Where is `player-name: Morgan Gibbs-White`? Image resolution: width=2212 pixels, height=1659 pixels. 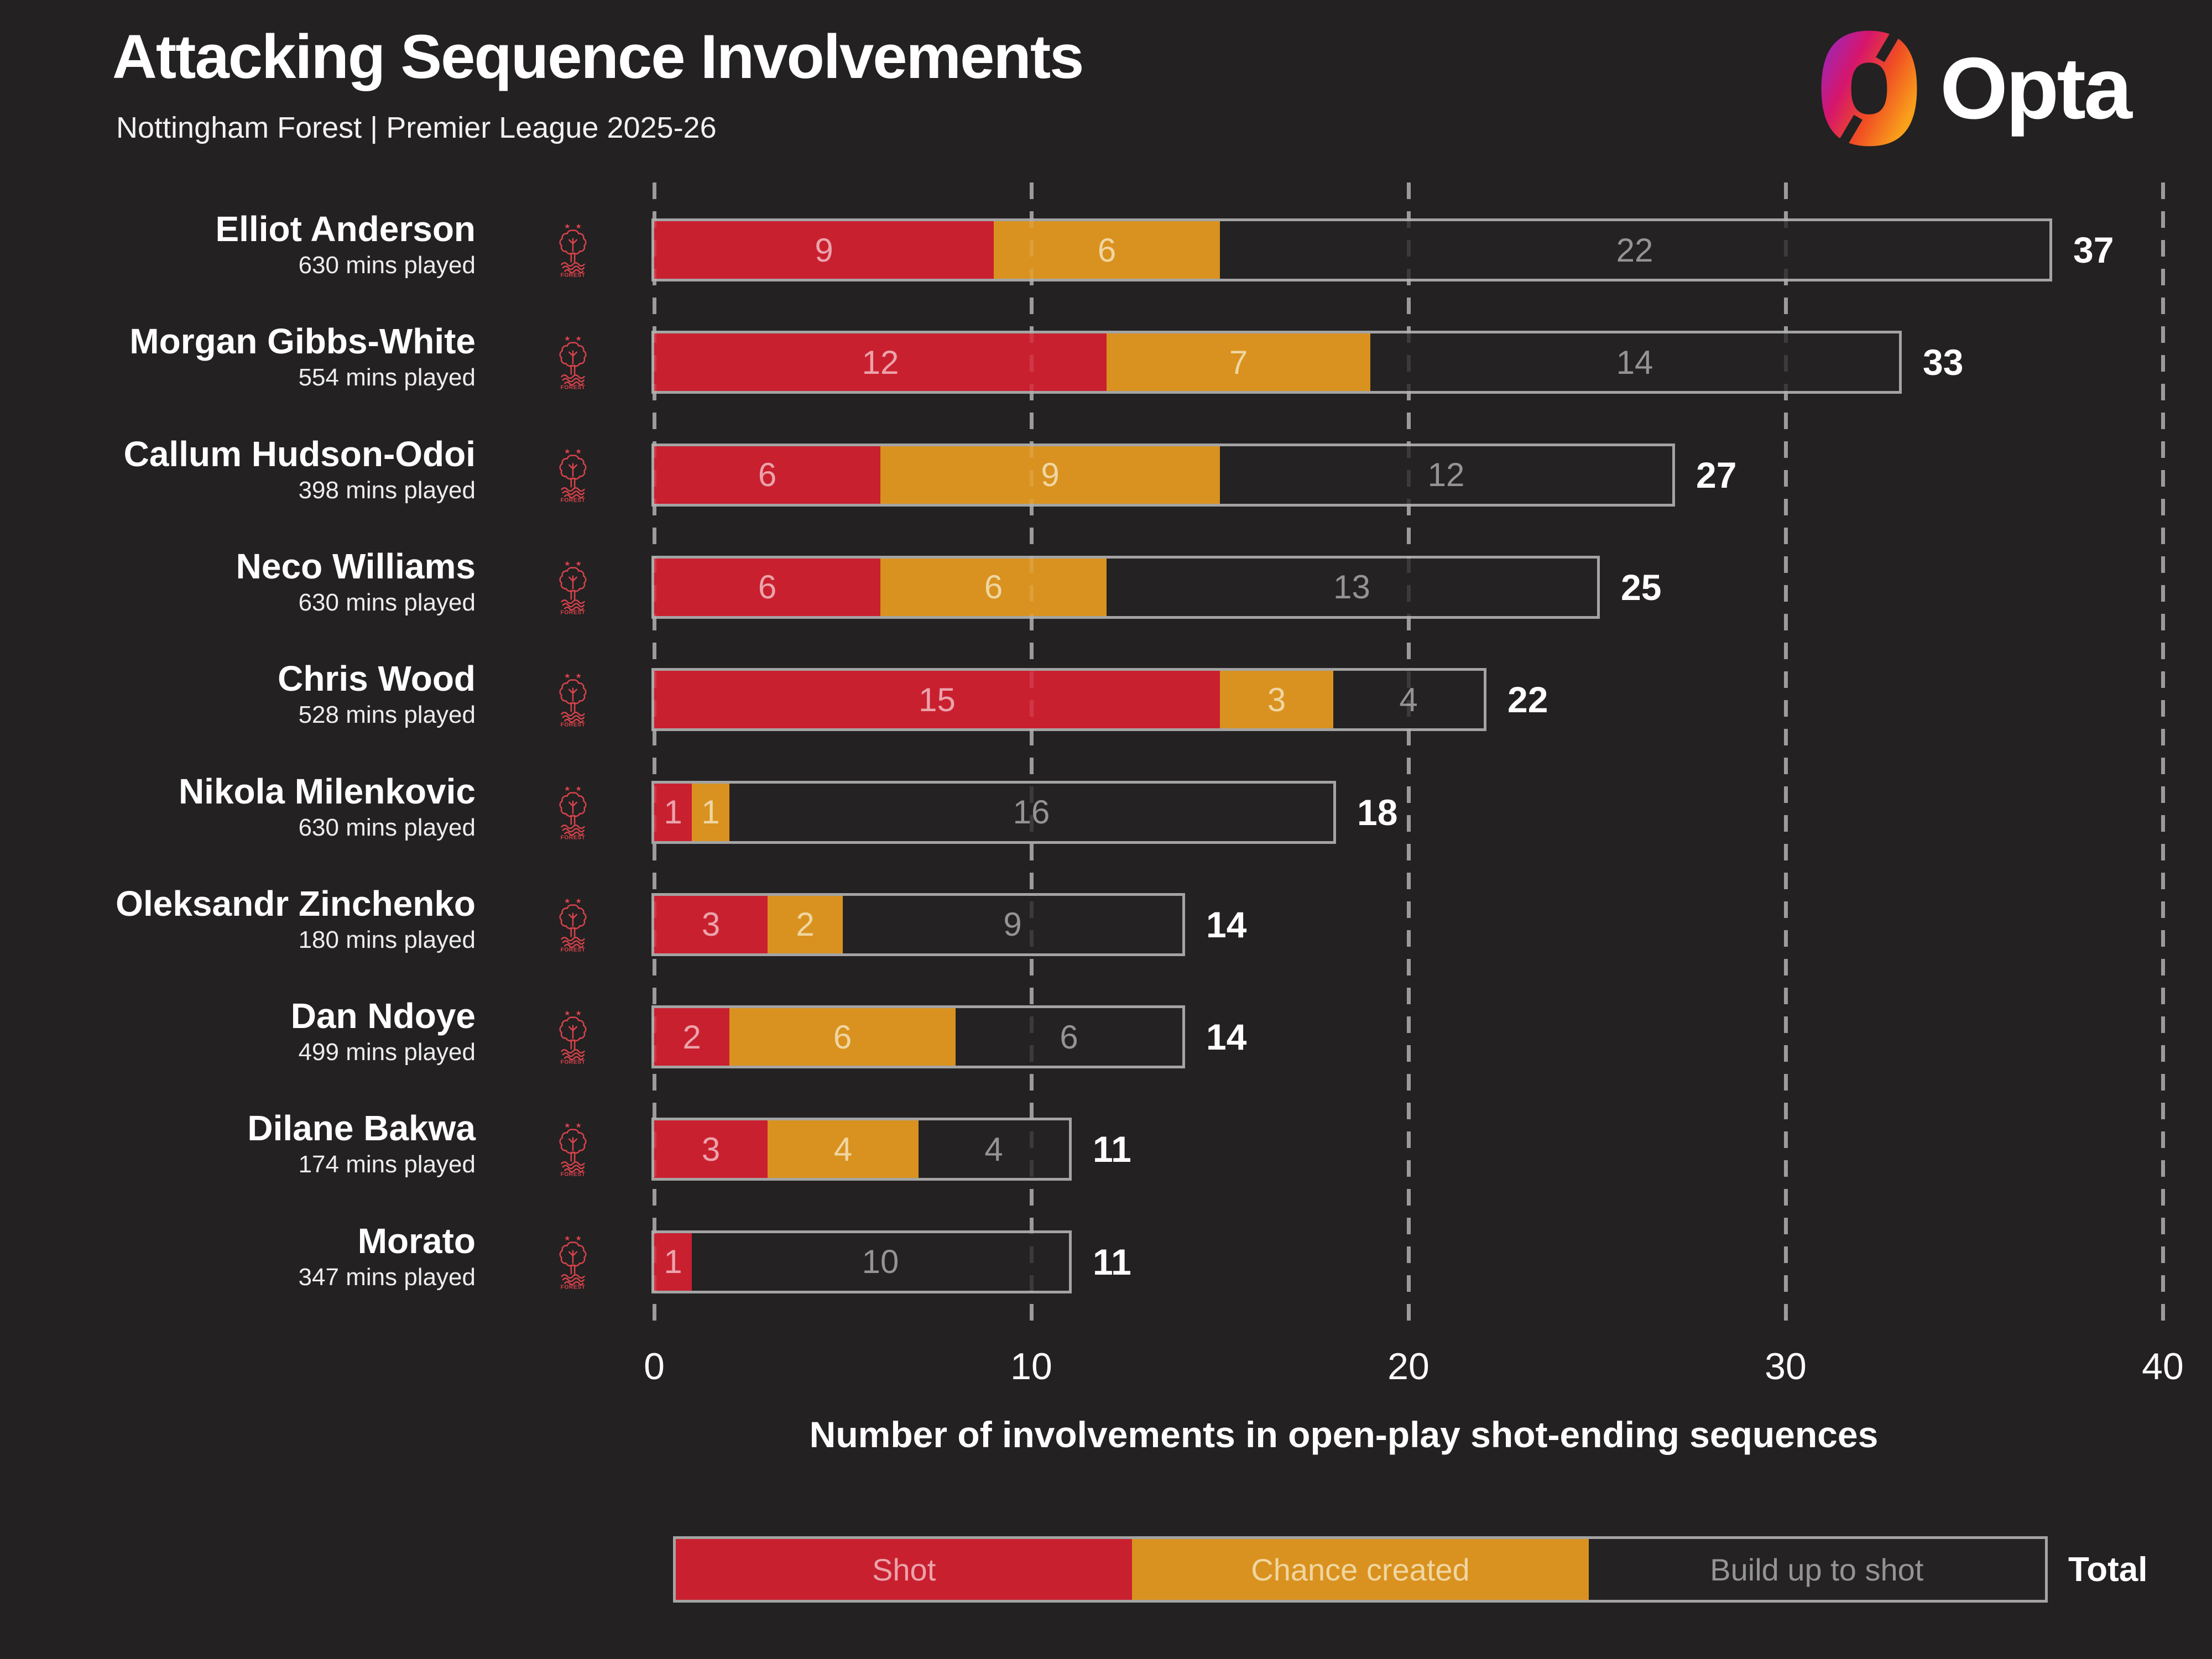 player-name: Morgan Gibbs-White is located at coordinates (302, 342).